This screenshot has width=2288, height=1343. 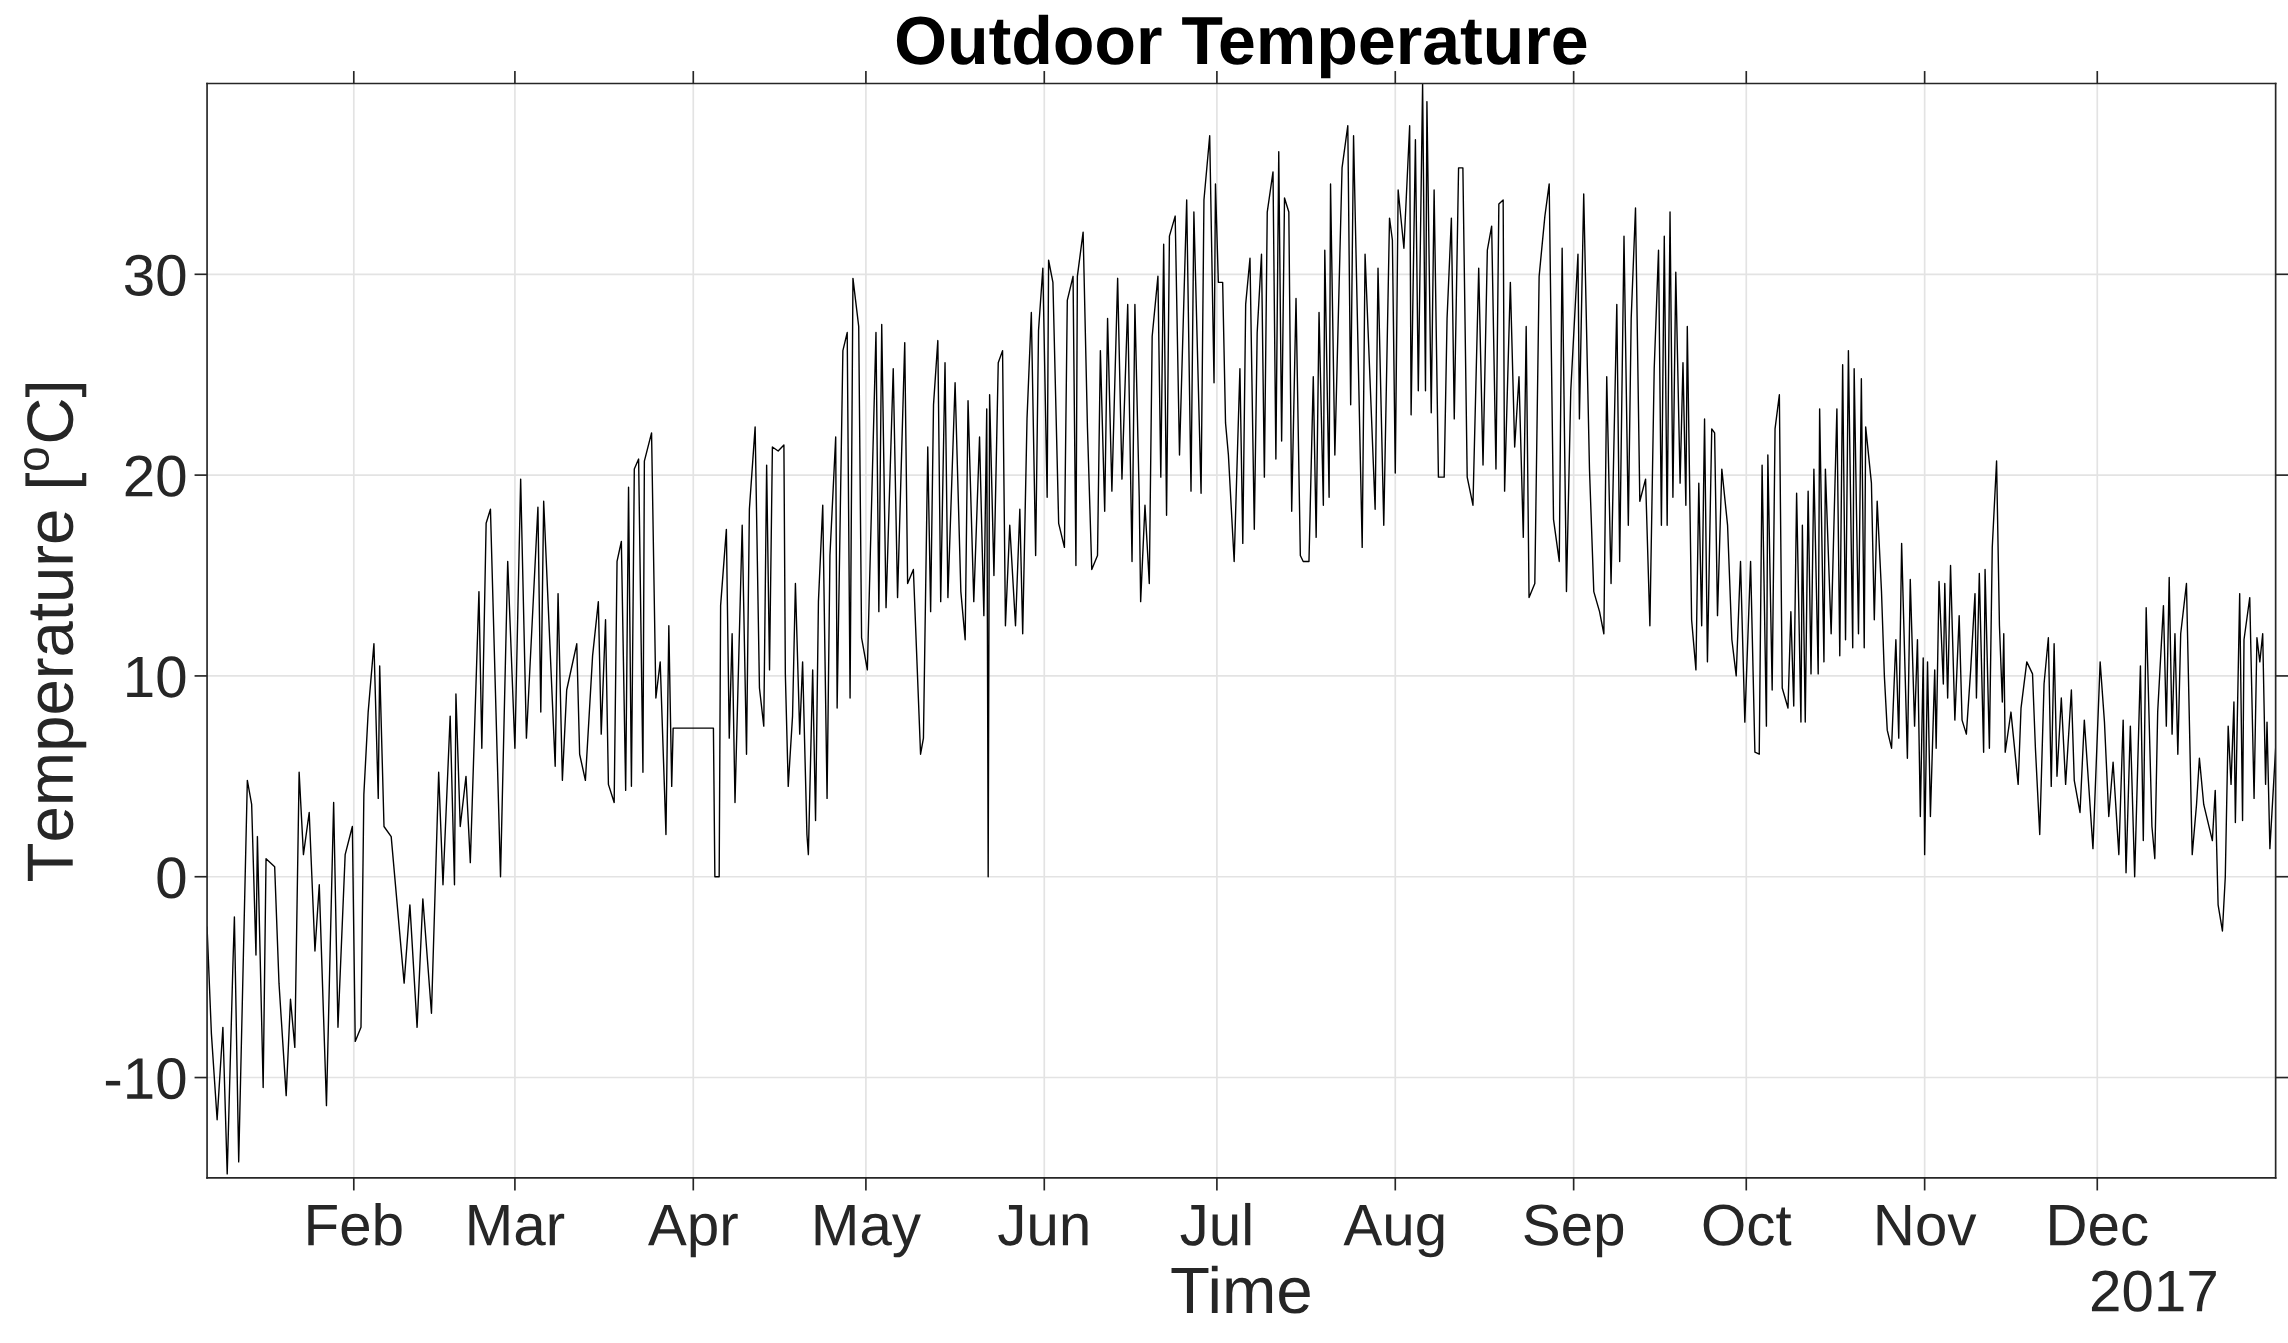 What do you see at coordinates (693, 1231) in the screenshot?
I see `x-tick-label: Apr` at bounding box center [693, 1231].